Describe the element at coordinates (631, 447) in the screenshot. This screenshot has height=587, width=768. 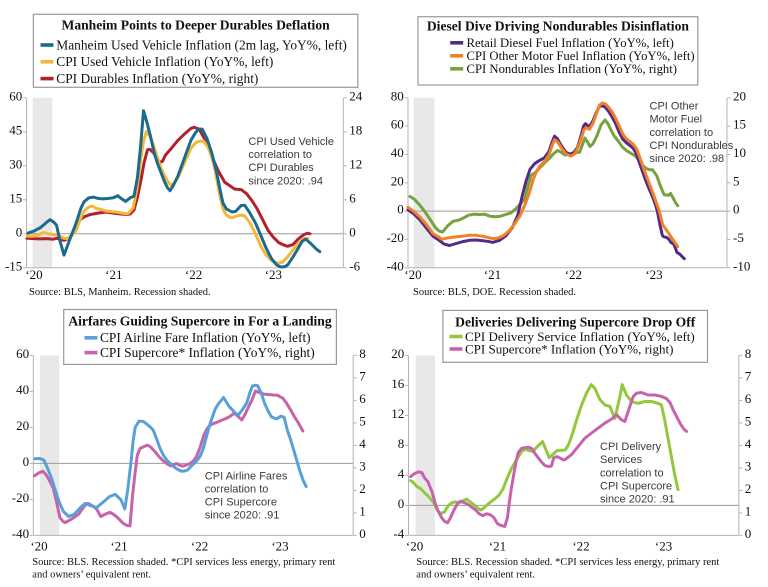
I see `svg-text: CPI Delivery` at that location.